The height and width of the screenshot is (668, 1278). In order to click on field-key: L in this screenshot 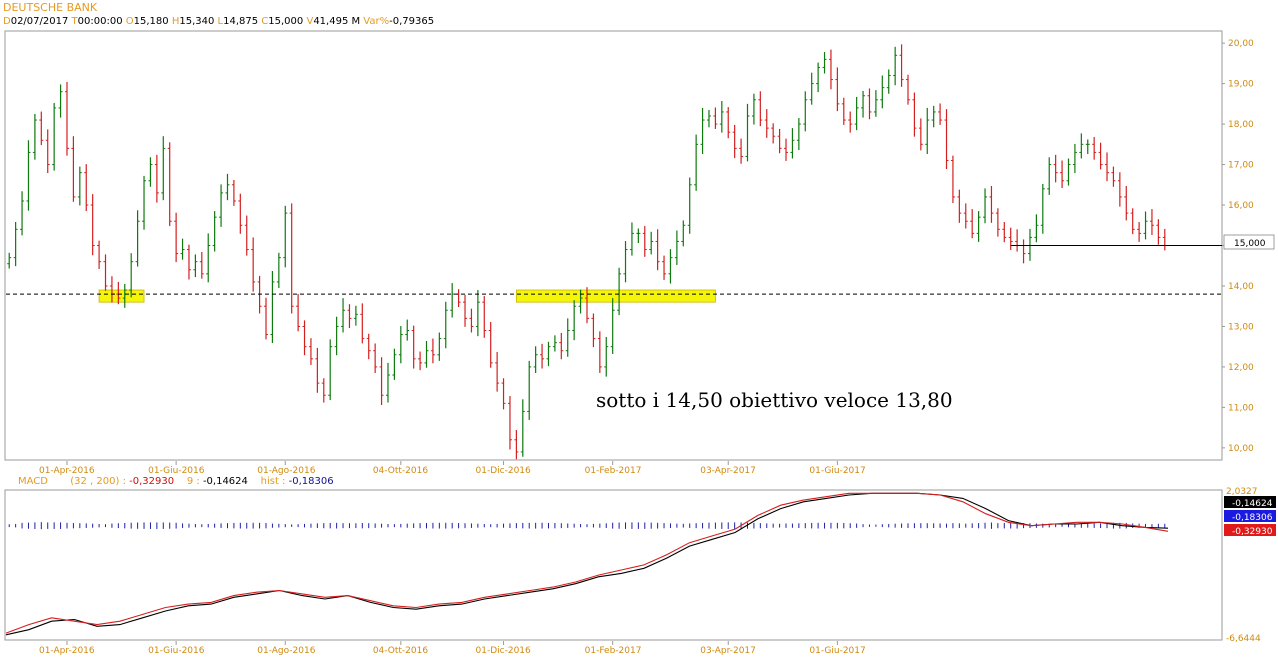, I will do `click(220, 21)`.